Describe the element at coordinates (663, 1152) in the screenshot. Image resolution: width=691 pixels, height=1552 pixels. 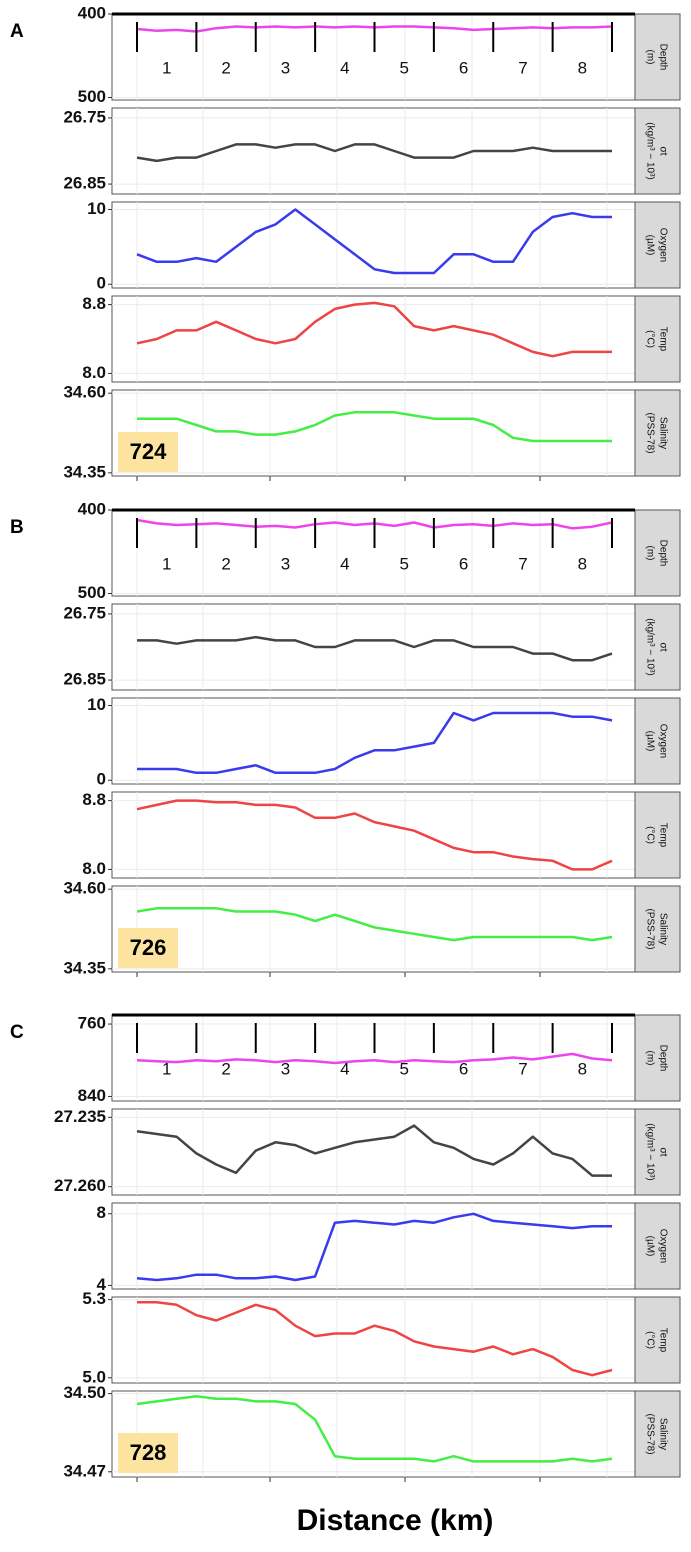
I see `strip-line: σt` at that location.